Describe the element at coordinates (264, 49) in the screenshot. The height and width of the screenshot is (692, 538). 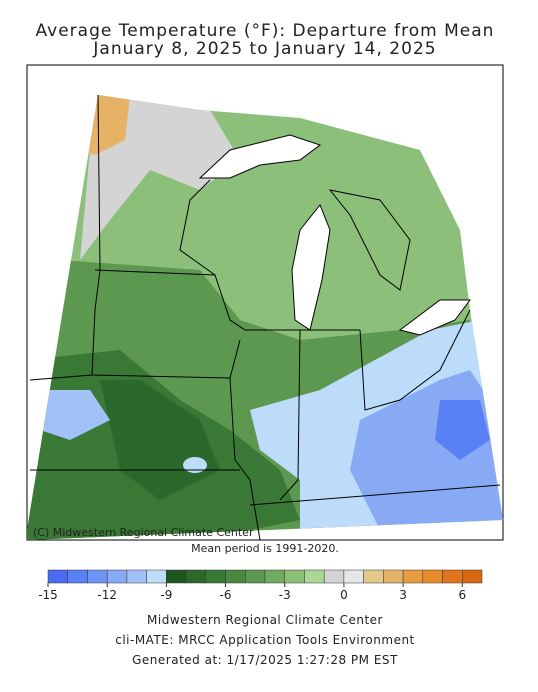
I see `subtitle: January 8, 2025 to January 14, 2025` at that location.